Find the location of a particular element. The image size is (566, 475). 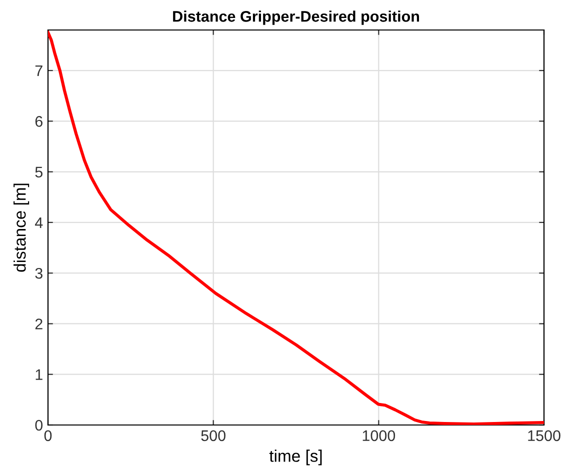

y-tick-label: 3 is located at coordinates (38, 273).